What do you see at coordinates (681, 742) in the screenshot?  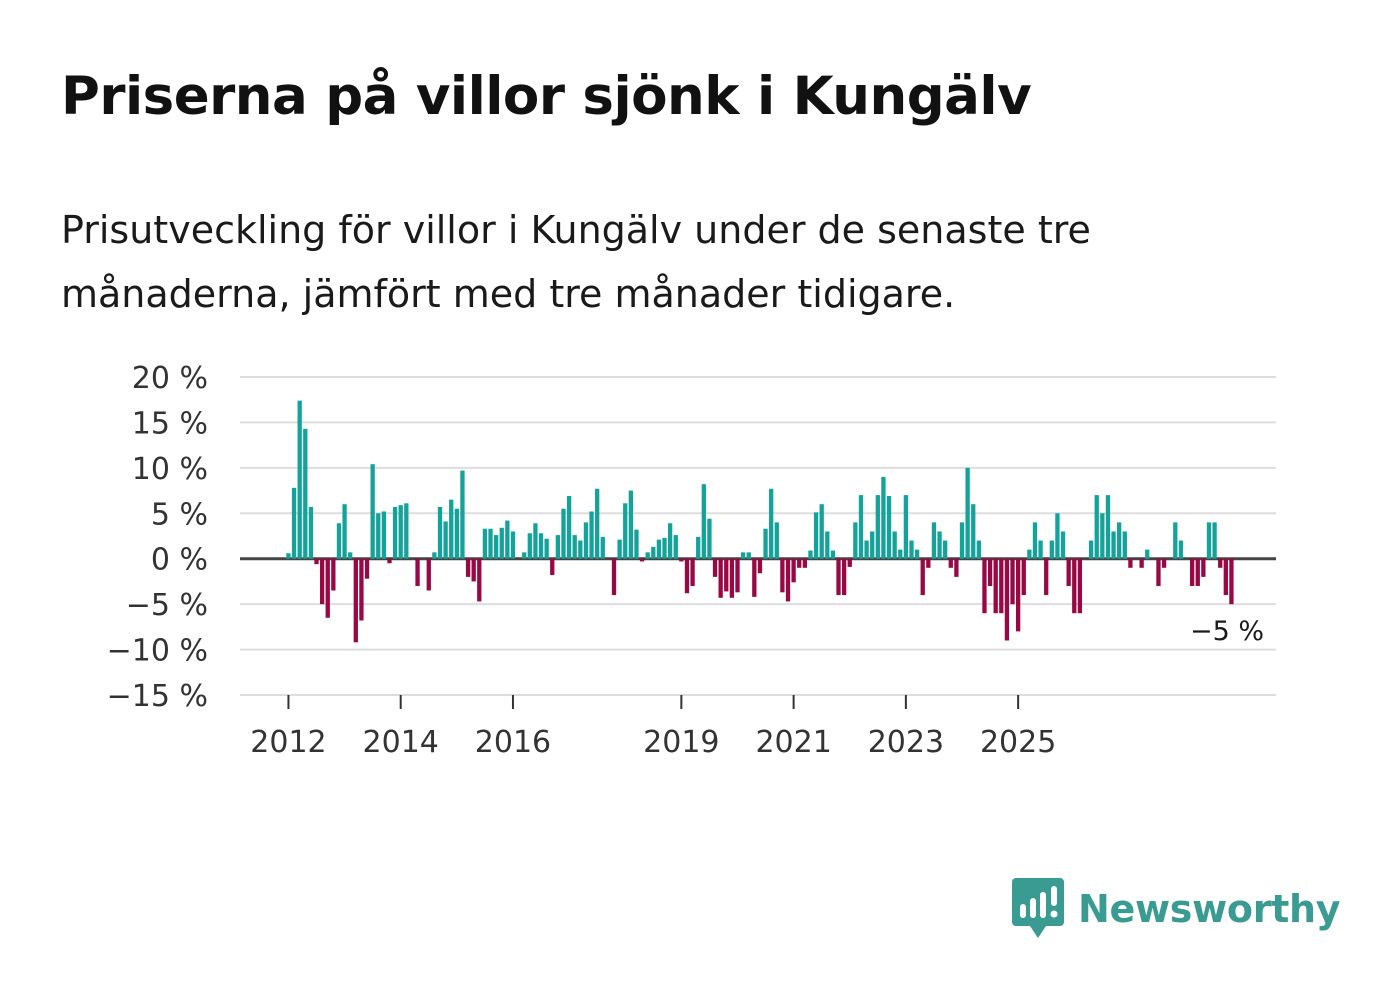 I see `x-tick-label: 2019` at bounding box center [681, 742].